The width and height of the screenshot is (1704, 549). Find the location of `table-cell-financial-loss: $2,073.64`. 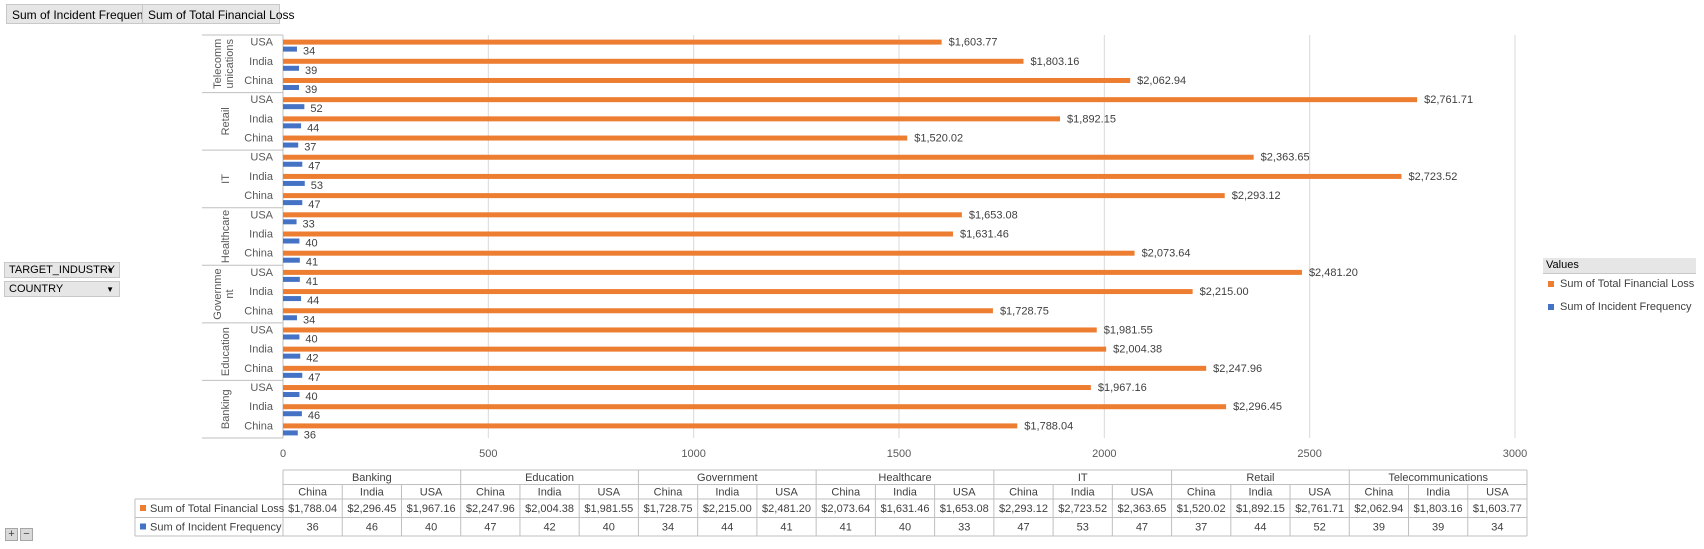

table-cell-financial-loss: $2,073.64 is located at coordinates (845, 509).